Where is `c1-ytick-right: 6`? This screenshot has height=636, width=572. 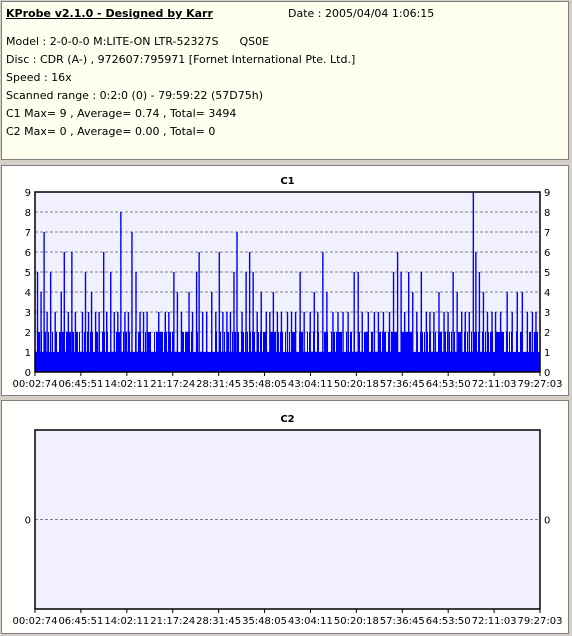 c1-ytick-right: 6 is located at coordinates (547, 253).